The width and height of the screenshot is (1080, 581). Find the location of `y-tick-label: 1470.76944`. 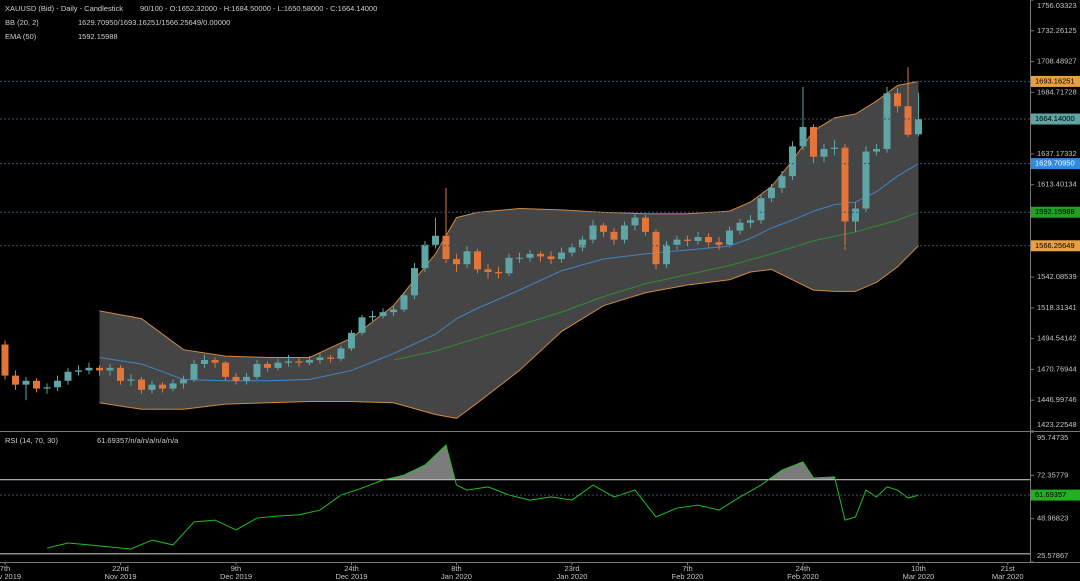

y-tick-label: 1470.76944 is located at coordinates (1057, 368).